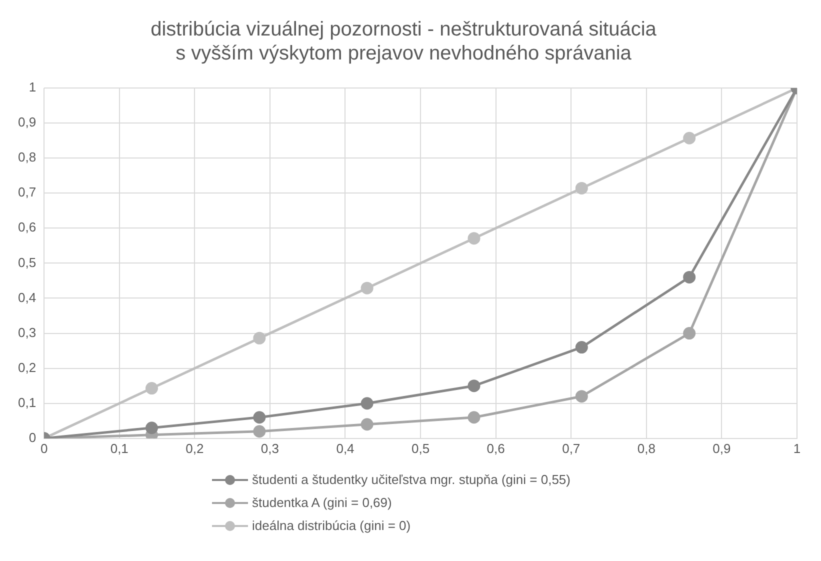  Describe the element at coordinates (119, 448) in the screenshot. I see `x-tick-label: 0,1` at that location.